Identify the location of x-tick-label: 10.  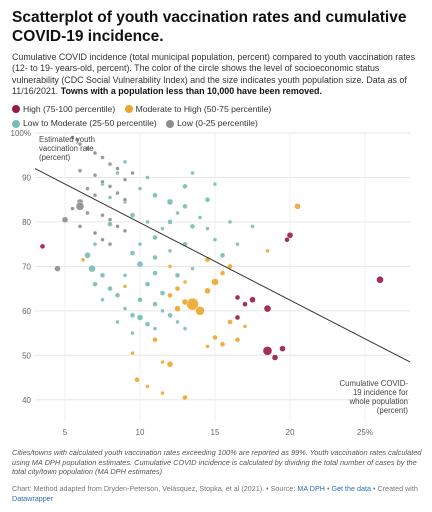
(140, 432).